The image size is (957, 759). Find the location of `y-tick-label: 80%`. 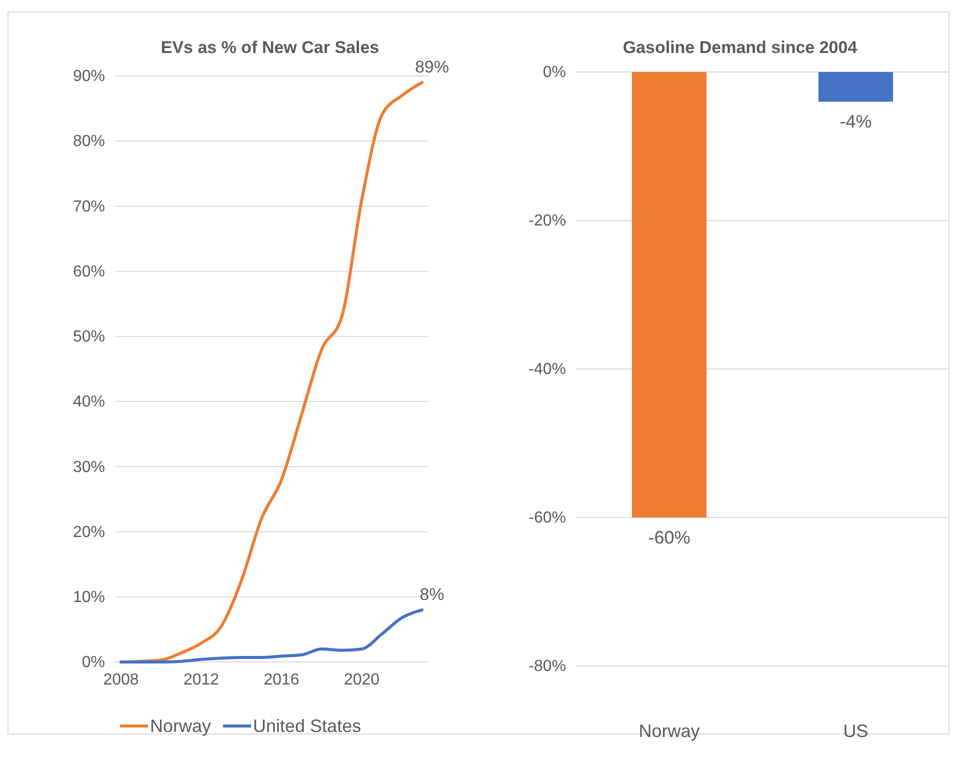

y-tick-label: 80% is located at coordinates (88, 141).